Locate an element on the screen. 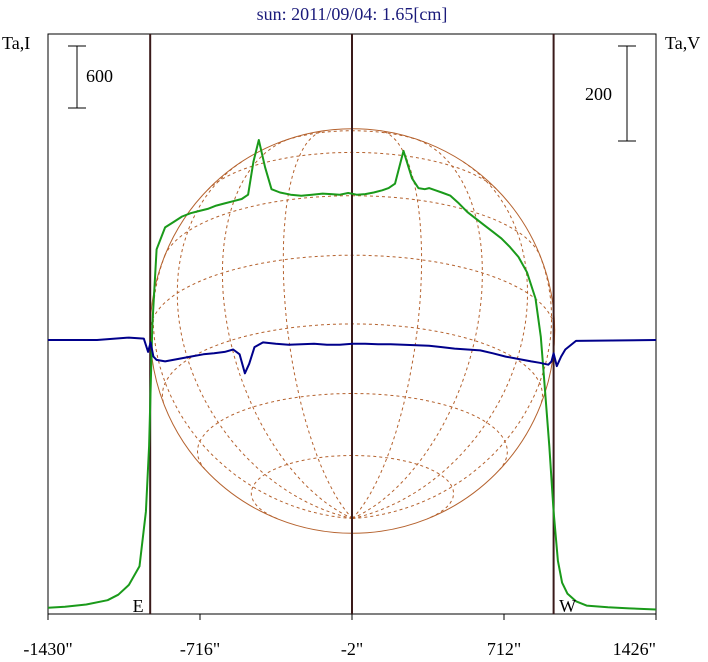 This screenshot has width=708, height=662. series-line-v is located at coordinates (352, 355).